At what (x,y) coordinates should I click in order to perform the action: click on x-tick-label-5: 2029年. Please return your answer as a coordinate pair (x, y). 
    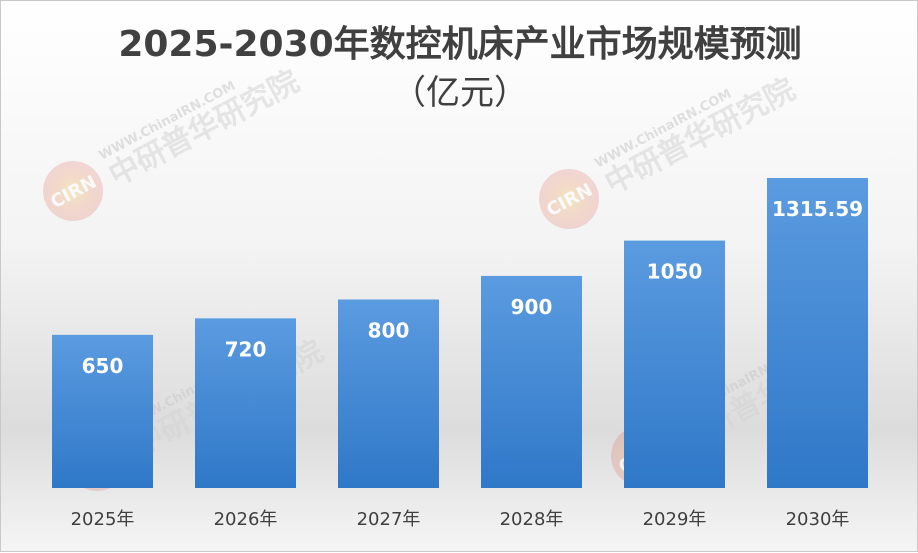
    Looking at the image, I should click on (675, 519).